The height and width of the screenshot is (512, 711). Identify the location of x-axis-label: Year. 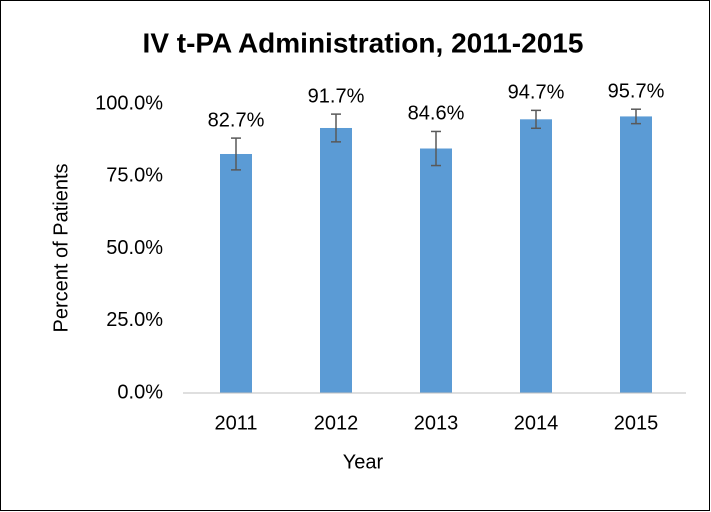
(363, 462).